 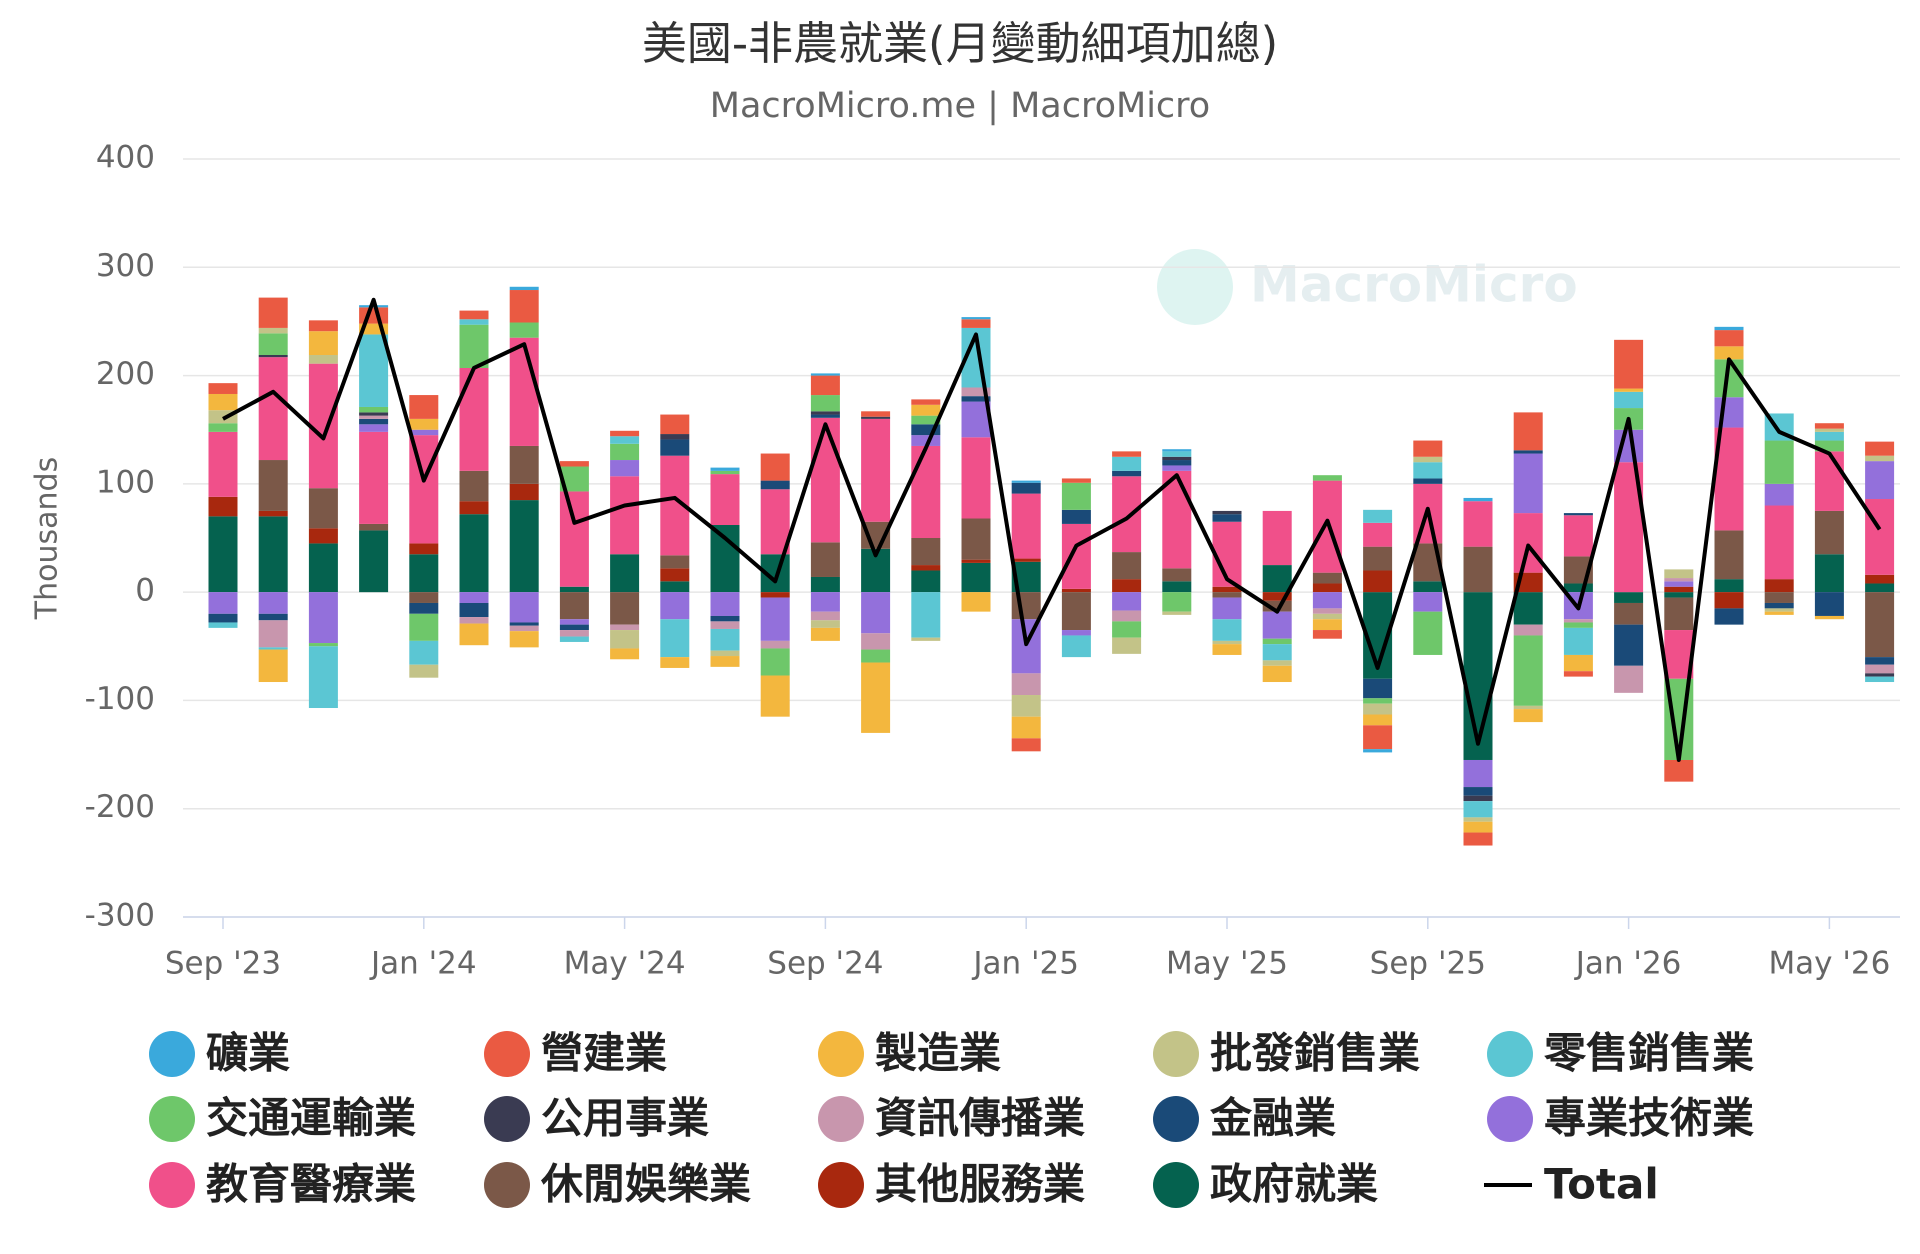 I want to click on legend-label: 政府就業, so click(x=1294, y=1184).